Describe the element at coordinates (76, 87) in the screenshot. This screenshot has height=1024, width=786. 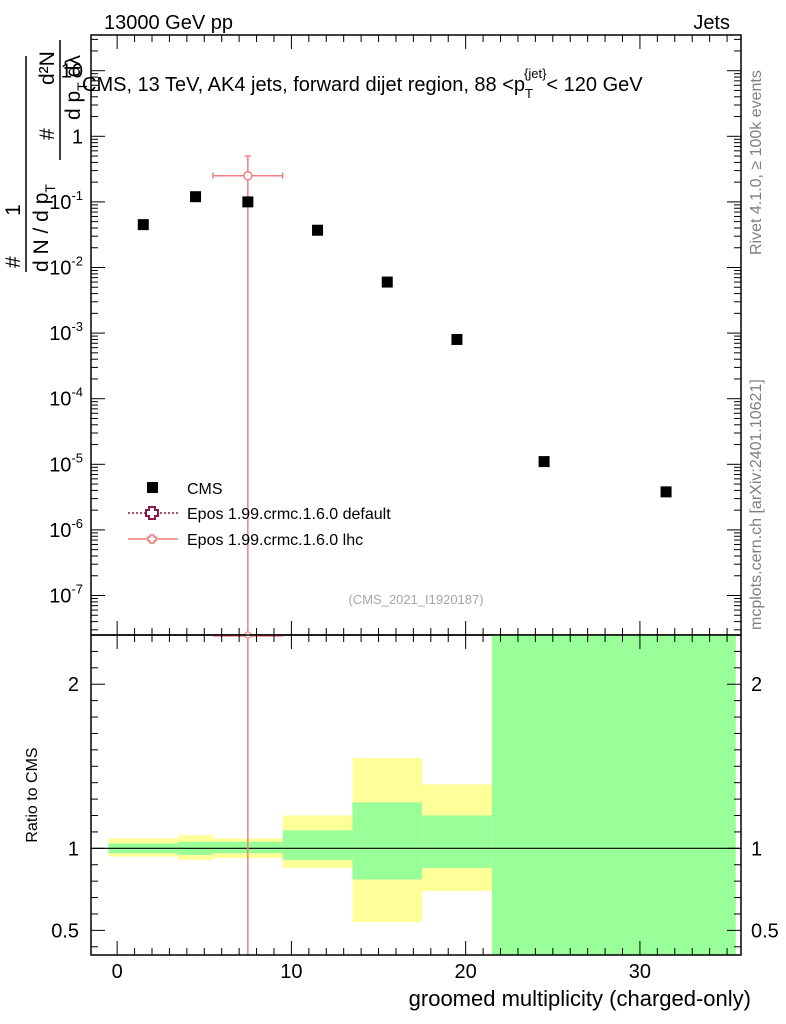
I see `ylabel-dpT-dlambda: d pTdλ` at that location.